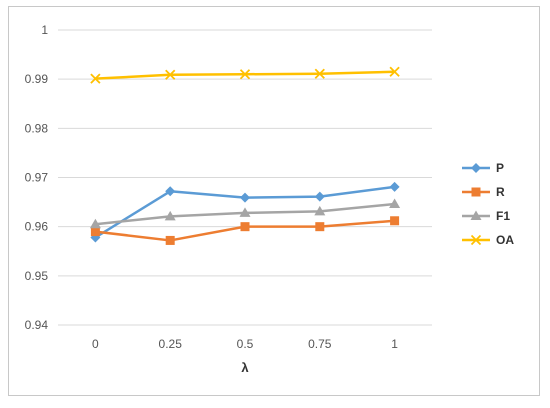 The width and height of the screenshot is (550, 408). I want to click on series-r, so click(245, 230).